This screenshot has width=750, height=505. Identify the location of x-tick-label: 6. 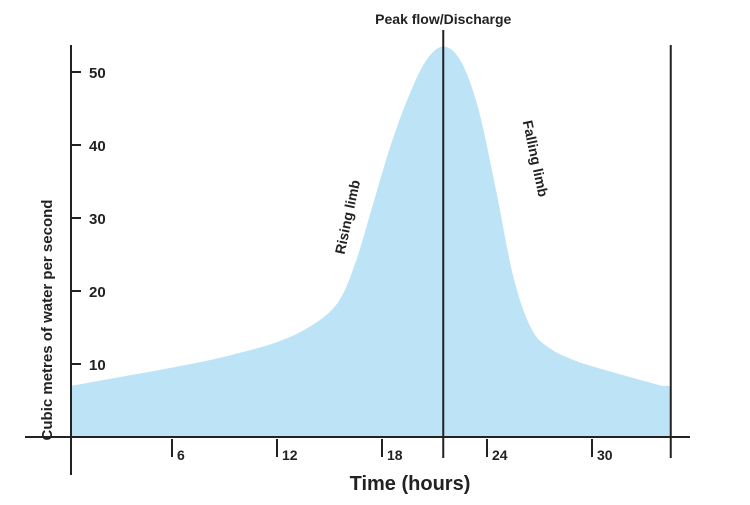
(181, 455).